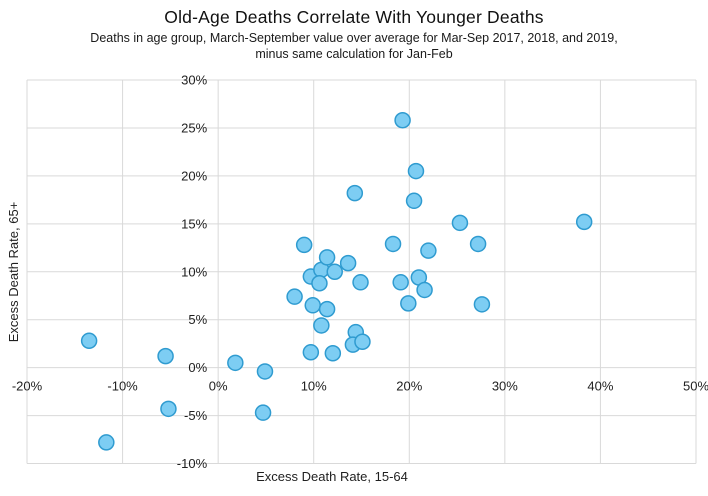 This screenshot has width=708, height=496. Describe the element at coordinates (600, 386) in the screenshot. I see `x-tick-label: 40%` at that location.